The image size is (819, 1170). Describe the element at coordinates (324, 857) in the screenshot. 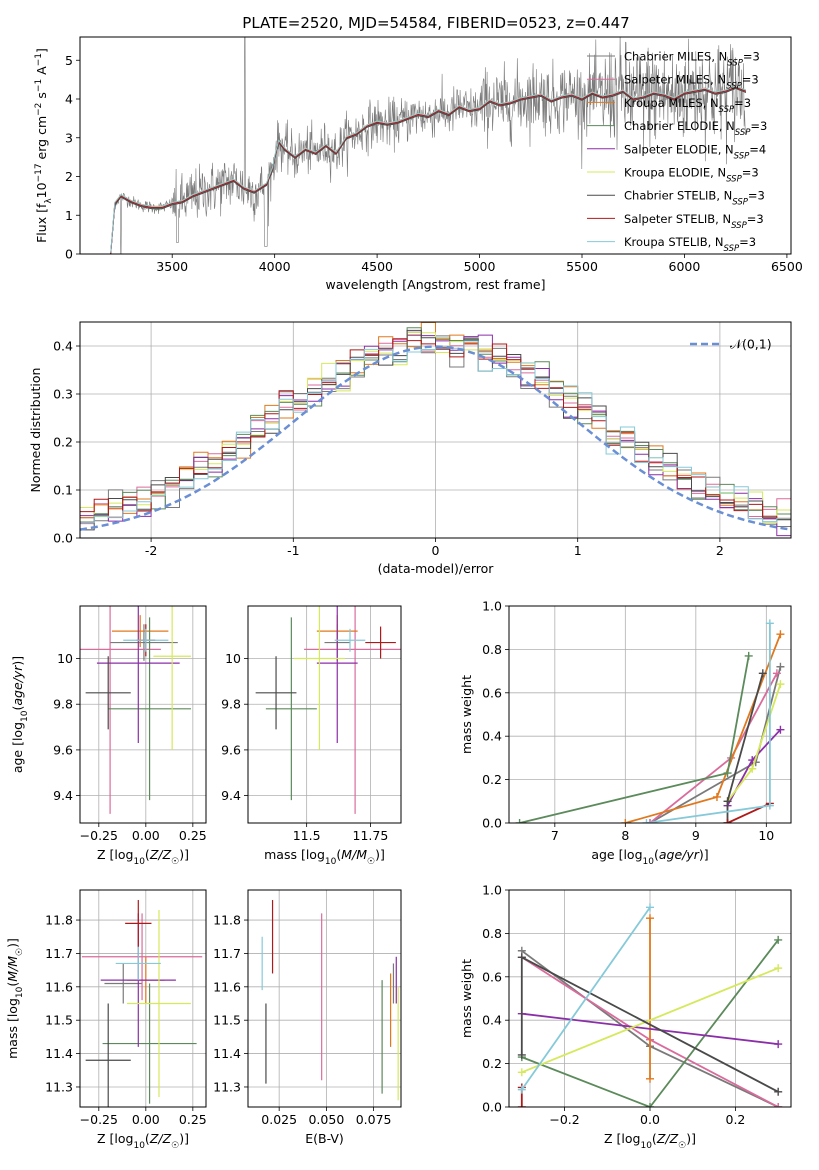

I see `x-axis-label-age-vs-mass: mass [log10(M/M☉)]` at that location.